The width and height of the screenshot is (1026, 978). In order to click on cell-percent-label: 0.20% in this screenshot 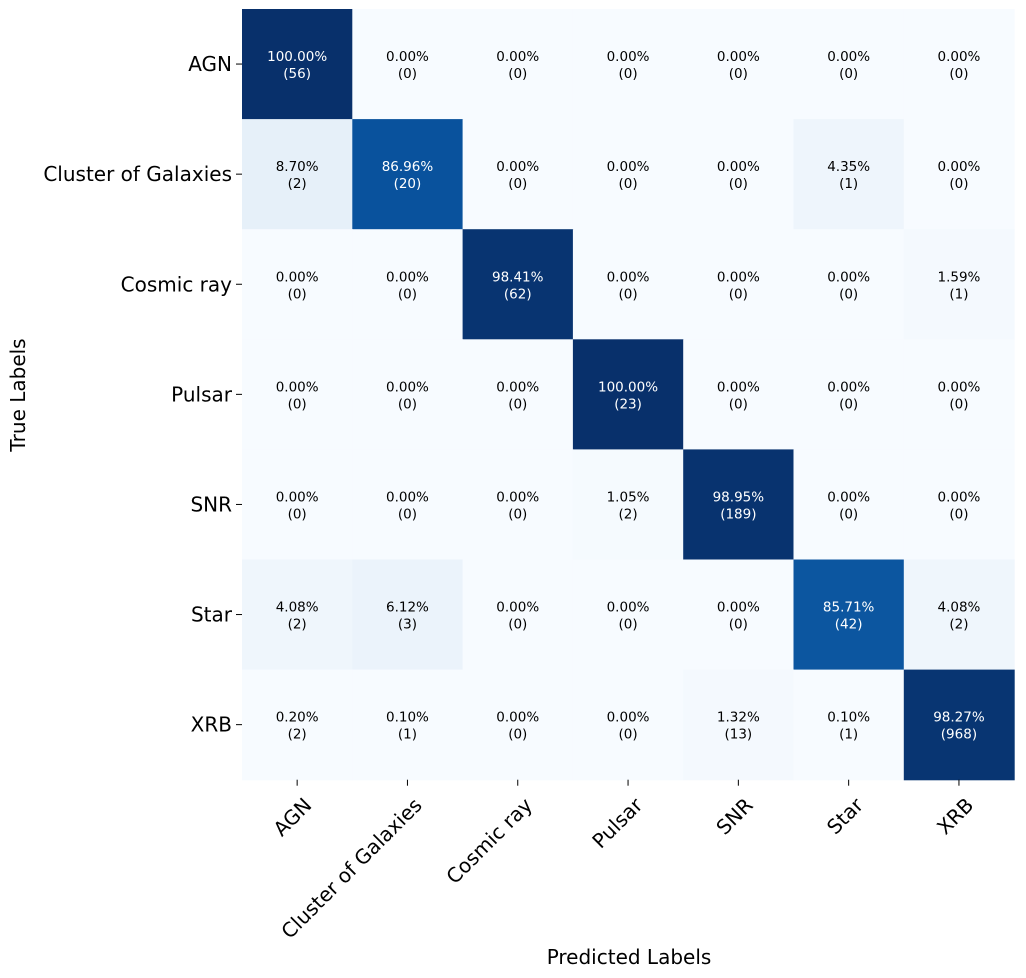, I will do `click(297, 718)`.